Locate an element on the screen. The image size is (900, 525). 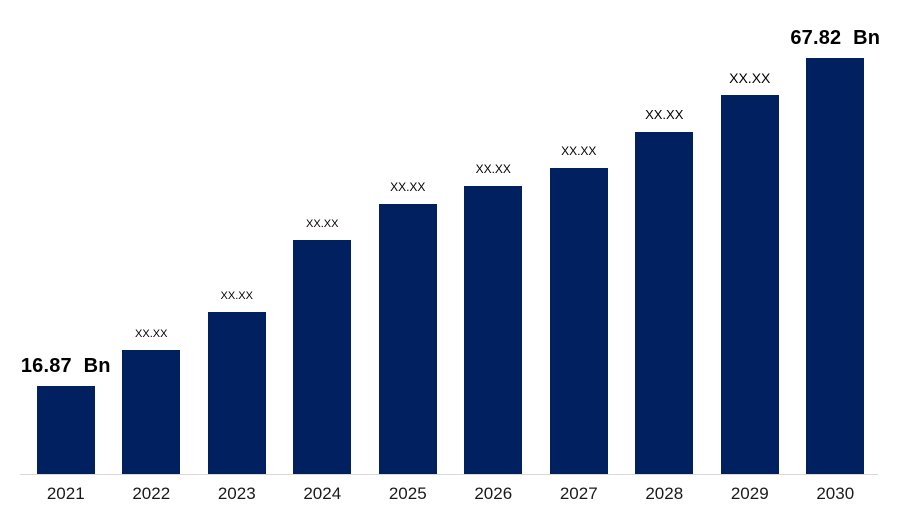
x-tick-label: 2022 is located at coordinates (151, 493).